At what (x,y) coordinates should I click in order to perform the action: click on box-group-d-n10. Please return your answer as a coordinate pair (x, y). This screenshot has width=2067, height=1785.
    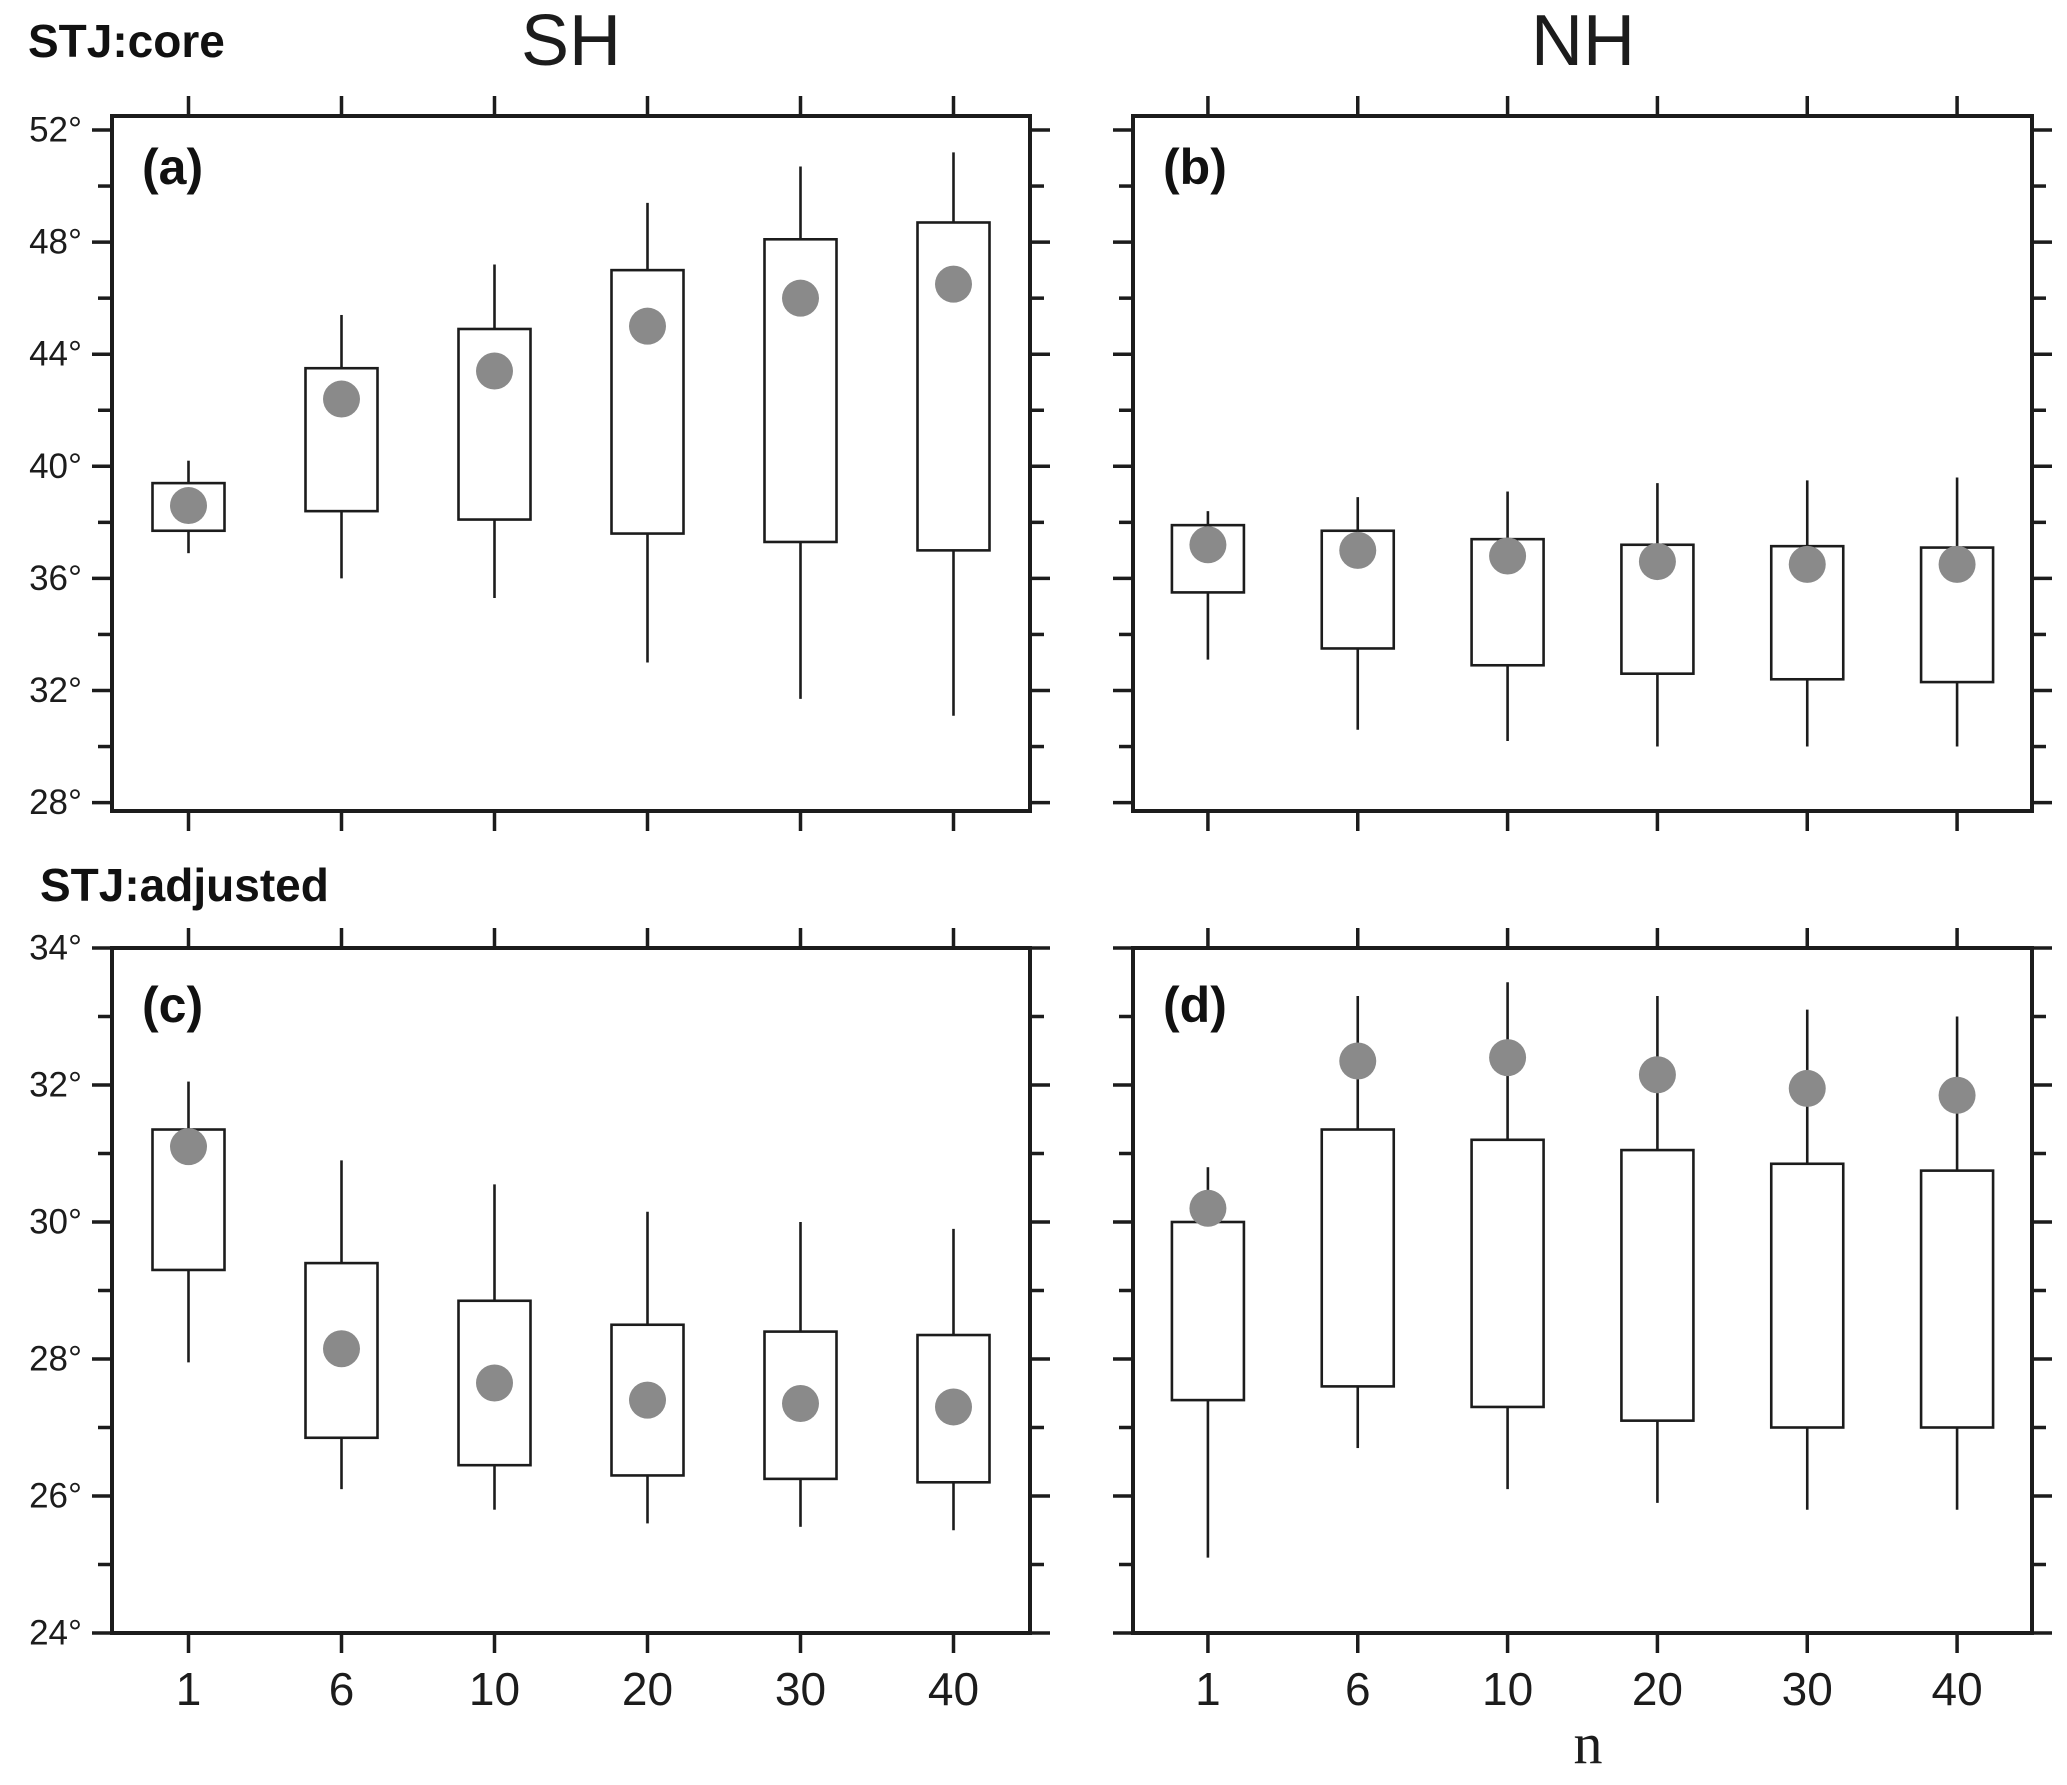
    Looking at the image, I should click on (1507, 1236).